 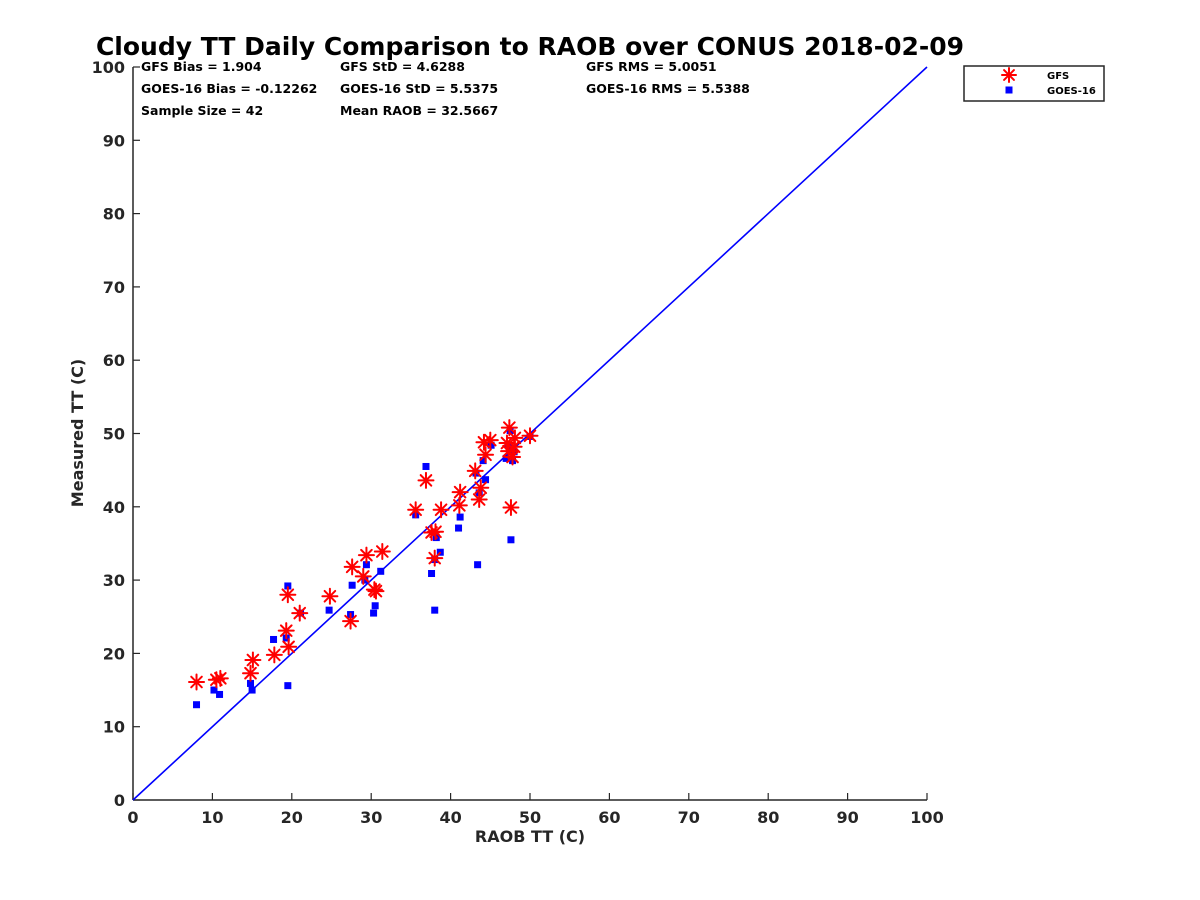 I want to click on y-ticks: 0 10 20 30 40 50 60 70 80 90 100, so click(x=116, y=434).